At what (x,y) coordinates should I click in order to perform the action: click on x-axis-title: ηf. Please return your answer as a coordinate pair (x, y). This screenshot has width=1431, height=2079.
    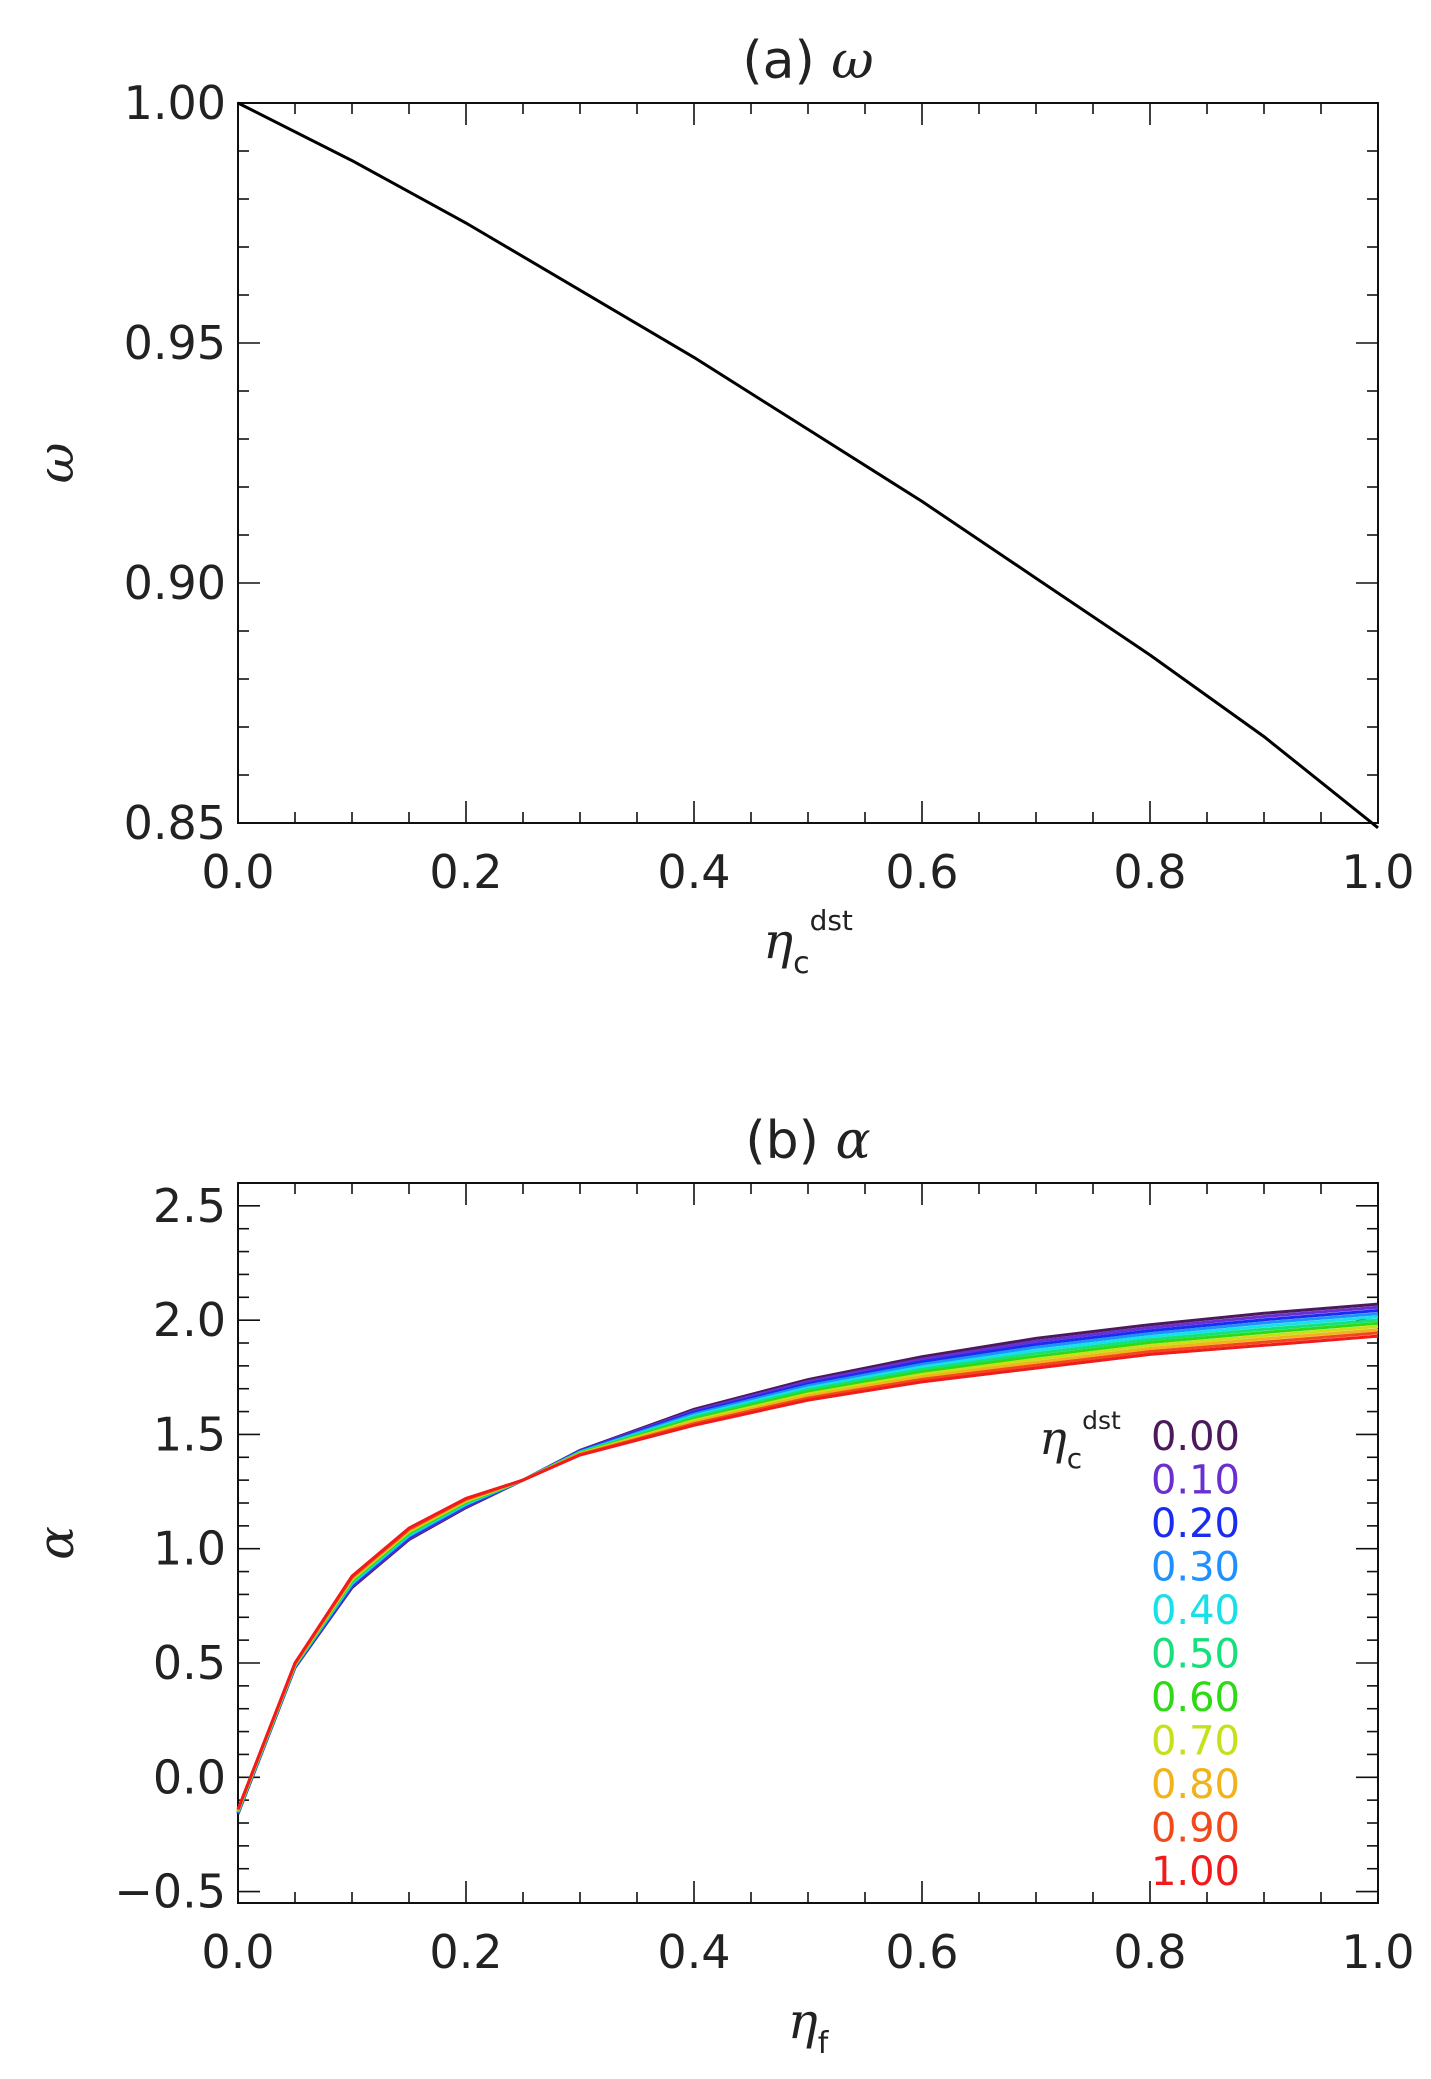
    Looking at the image, I should click on (809, 2026).